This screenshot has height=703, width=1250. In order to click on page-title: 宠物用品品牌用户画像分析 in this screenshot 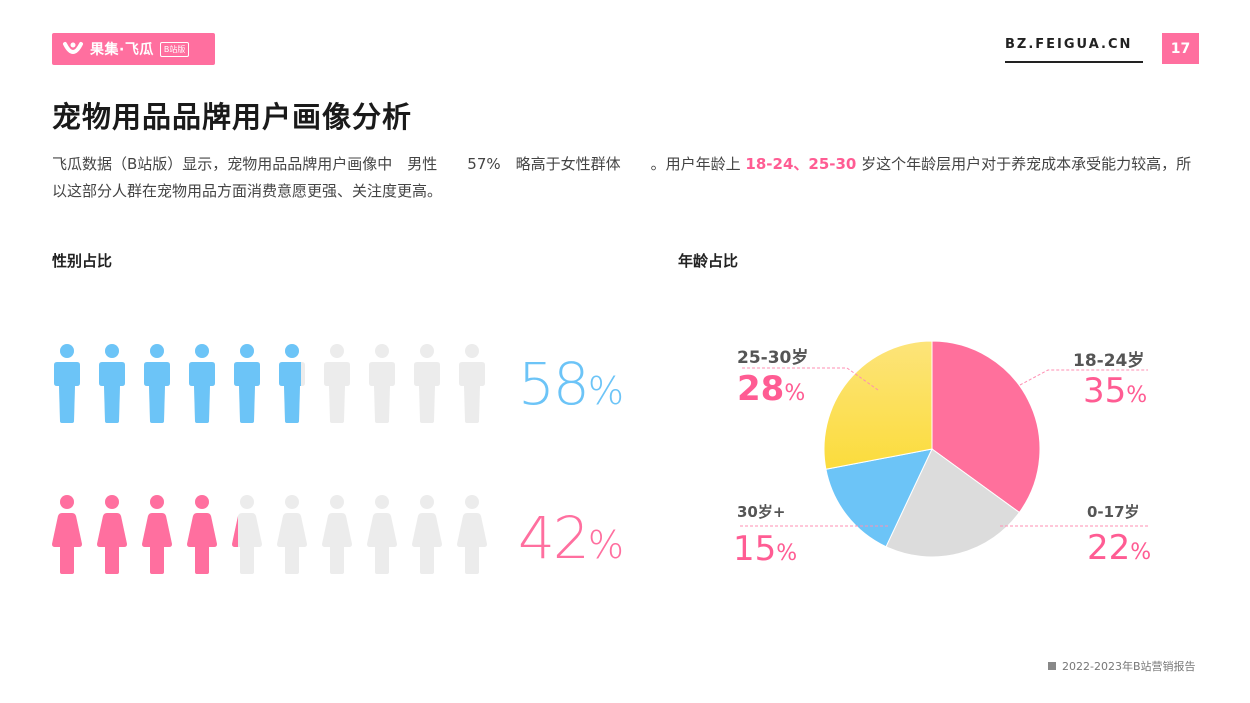, I will do `click(232, 117)`.